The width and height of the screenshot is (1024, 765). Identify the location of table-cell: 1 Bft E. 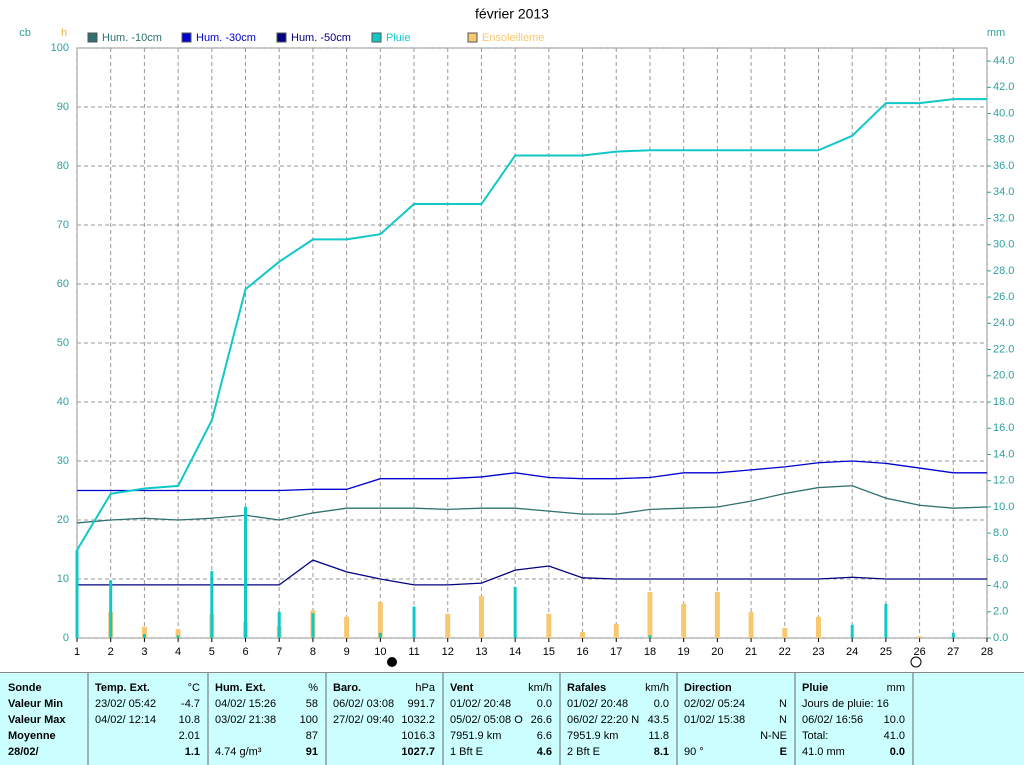
(466, 752).